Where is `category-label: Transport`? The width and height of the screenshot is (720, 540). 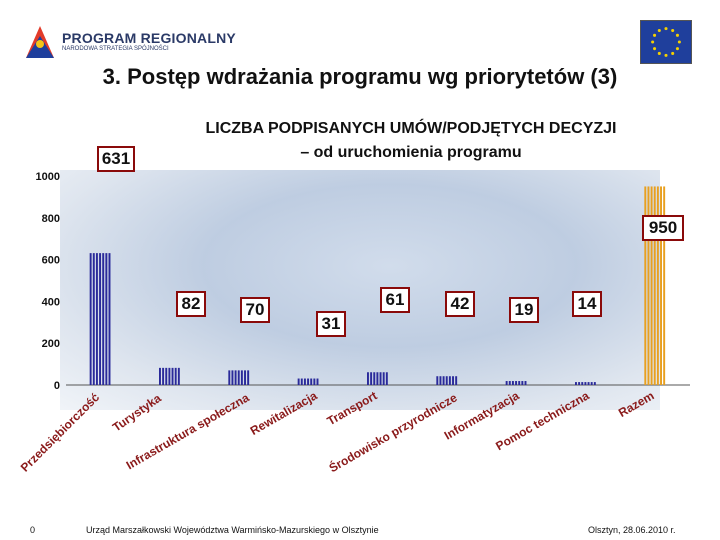 category-label: Transport is located at coordinates (352, 408).